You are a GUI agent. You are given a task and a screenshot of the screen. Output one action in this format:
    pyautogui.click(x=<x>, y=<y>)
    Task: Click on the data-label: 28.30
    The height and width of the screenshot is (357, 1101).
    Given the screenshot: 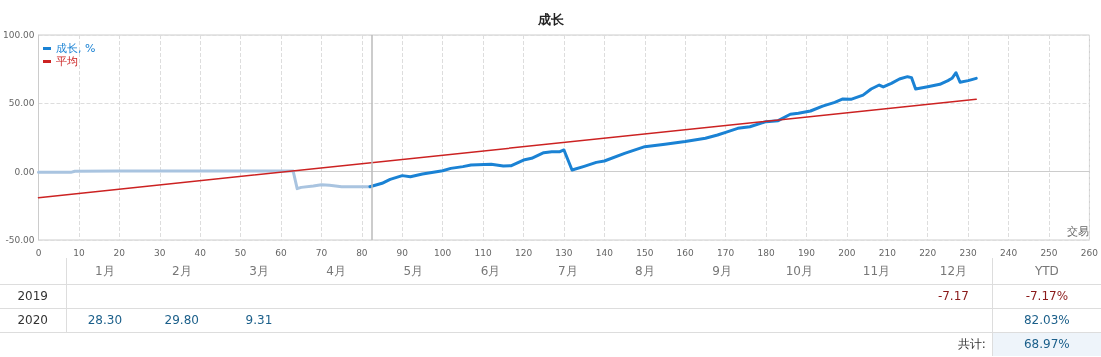 What is the action you would take?
    pyautogui.click(x=104, y=320)
    